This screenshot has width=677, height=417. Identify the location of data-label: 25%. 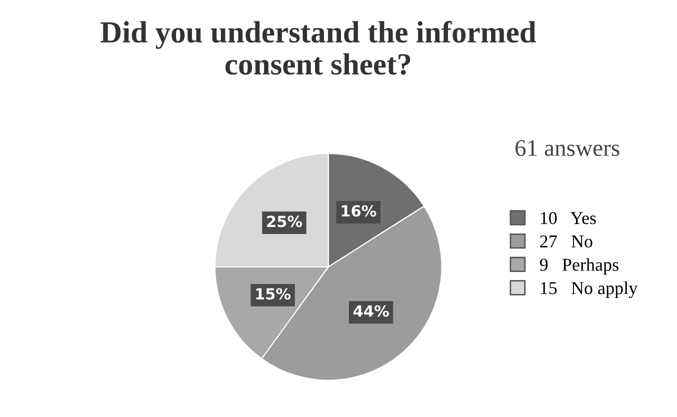
(284, 222).